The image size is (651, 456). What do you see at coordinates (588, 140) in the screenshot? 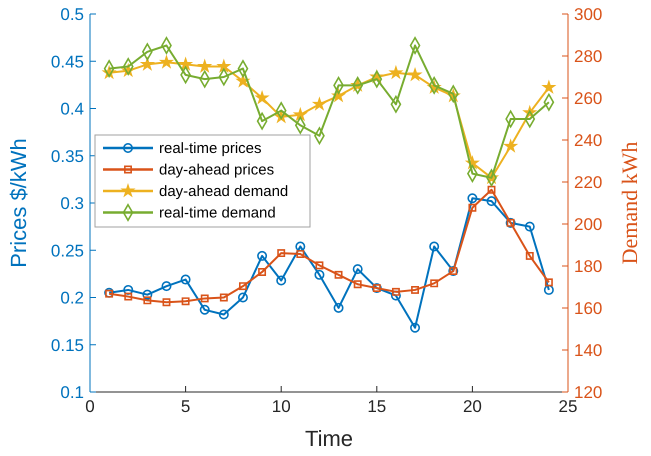
I see `y2-tick-label: 240` at bounding box center [588, 140].